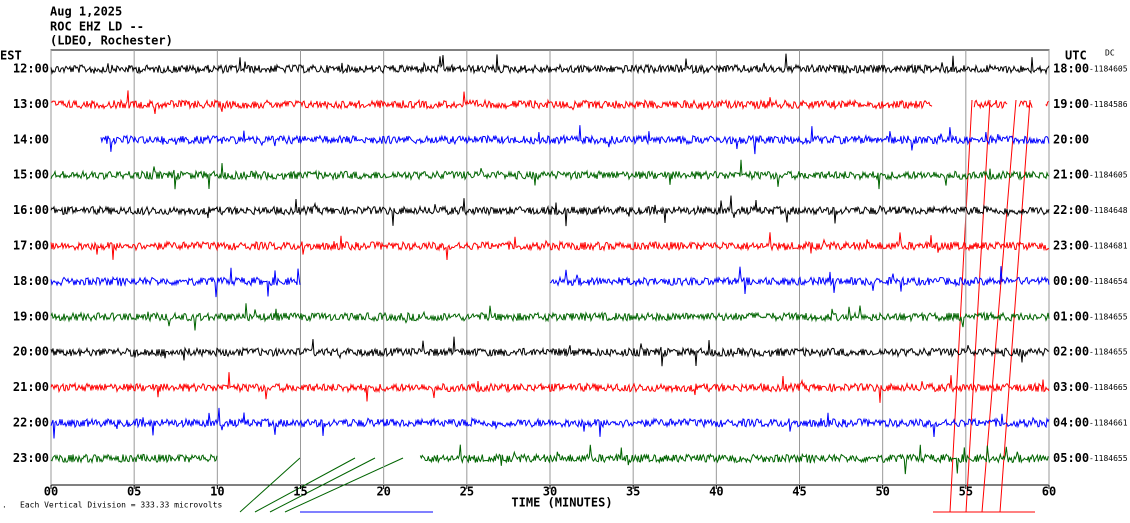  I want to click on title-line: ROC EHZ LD --, so click(97, 27).